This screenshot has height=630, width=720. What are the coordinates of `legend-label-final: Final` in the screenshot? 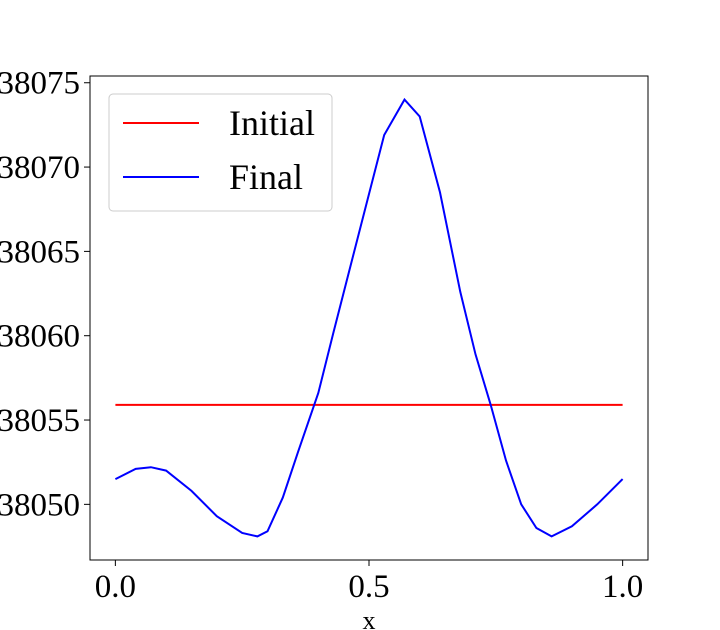 It's located at (266, 177).